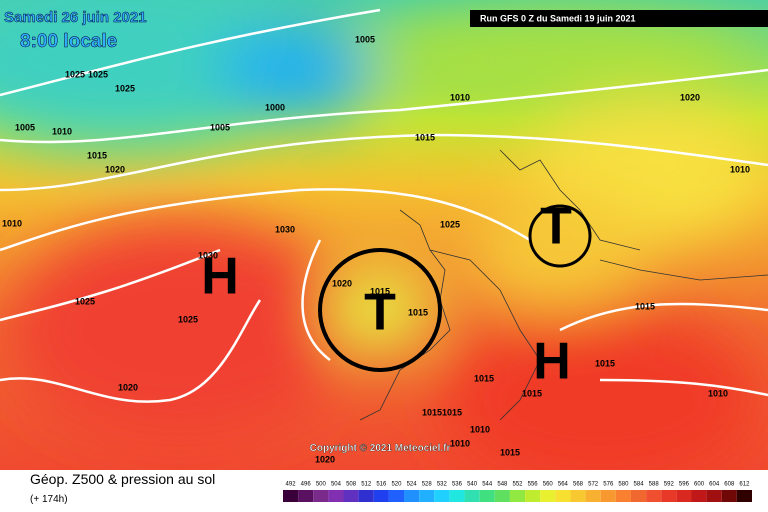 The width and height of the screenshot is (768, 512). Describe the element at coordinates (669, 485) in the screenshot. I see `legend-scale-label: 592` at that location.